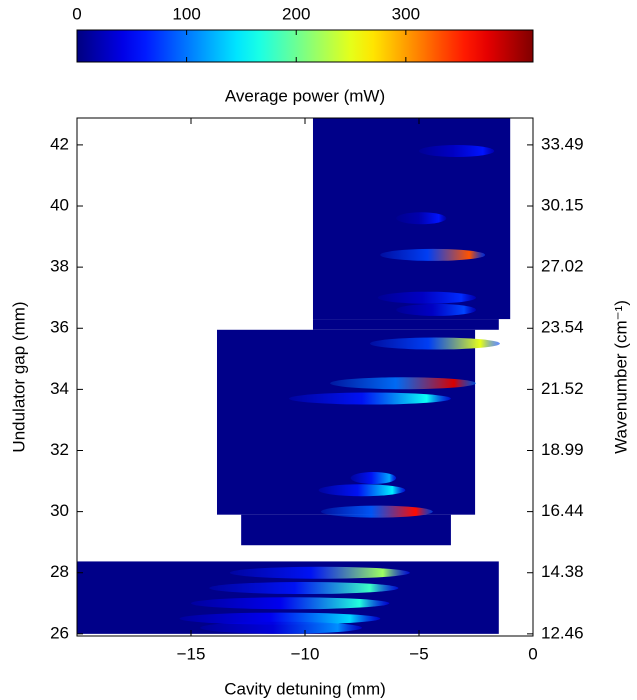  Describe the element at coordinates (562, 510) in the screenshot. I see `y2-tick-label: 16.44` at that location.